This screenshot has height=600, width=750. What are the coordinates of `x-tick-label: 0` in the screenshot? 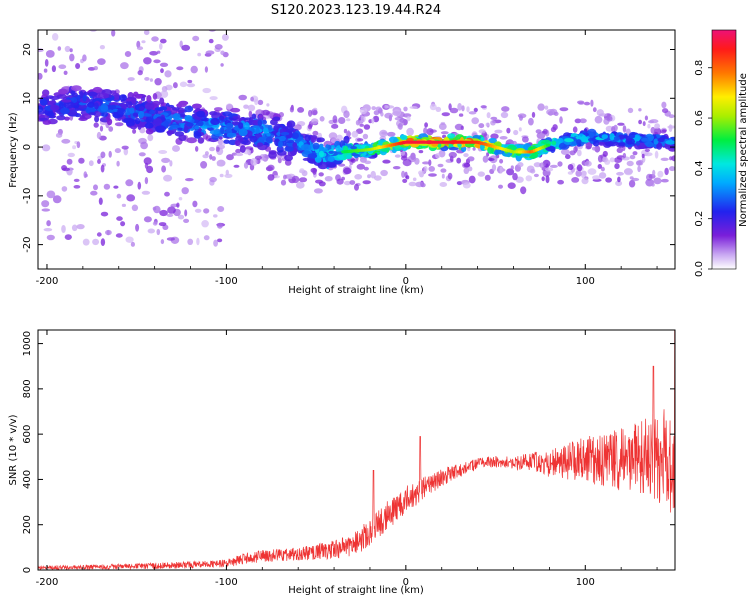 It's located at (406, 281).